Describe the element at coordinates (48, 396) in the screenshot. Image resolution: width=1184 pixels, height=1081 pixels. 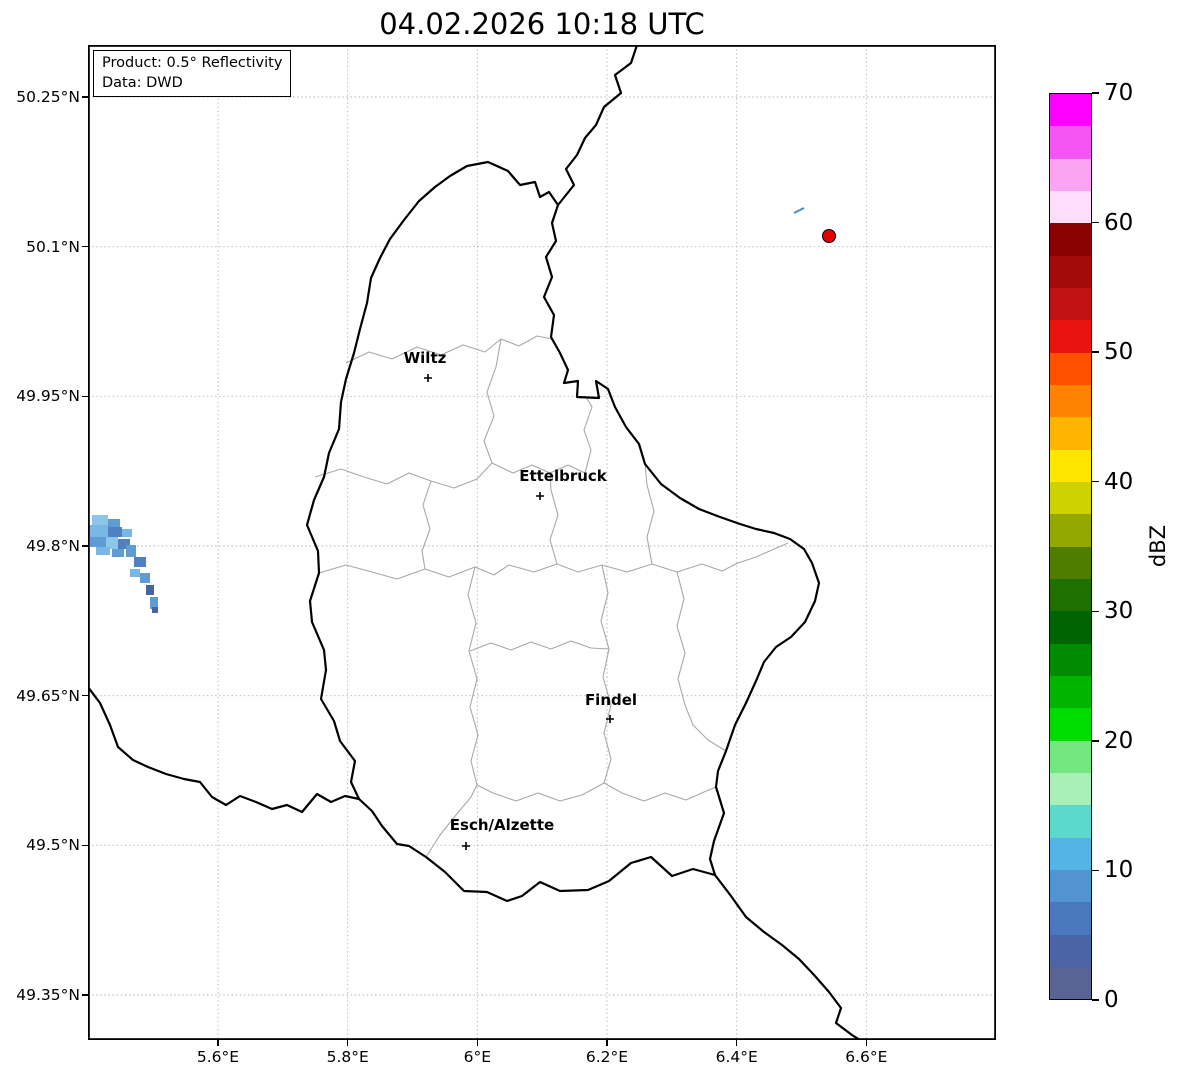
I see `y-tick-label: 49.95°N` at that location.